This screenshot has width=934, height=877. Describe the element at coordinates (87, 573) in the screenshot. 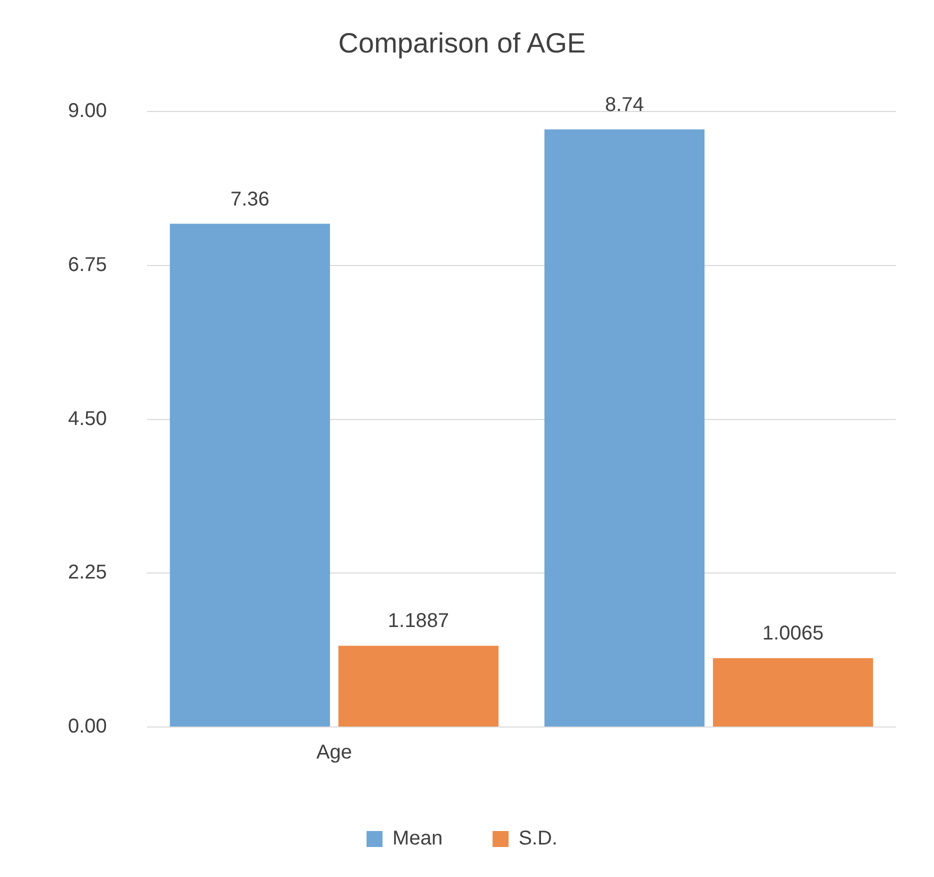

I see `y-tick-label: 2.25` at that location.